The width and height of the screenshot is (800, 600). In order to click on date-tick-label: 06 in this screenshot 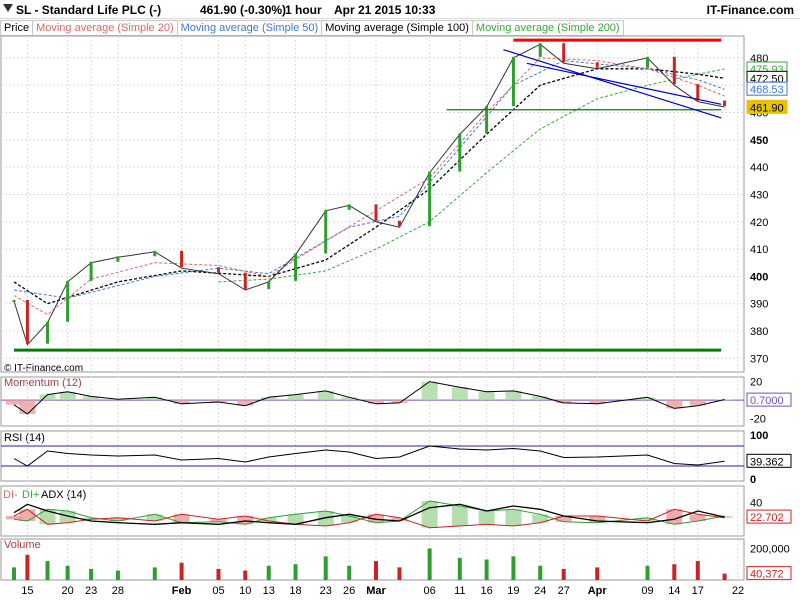, I will do `click(430, 591)`.